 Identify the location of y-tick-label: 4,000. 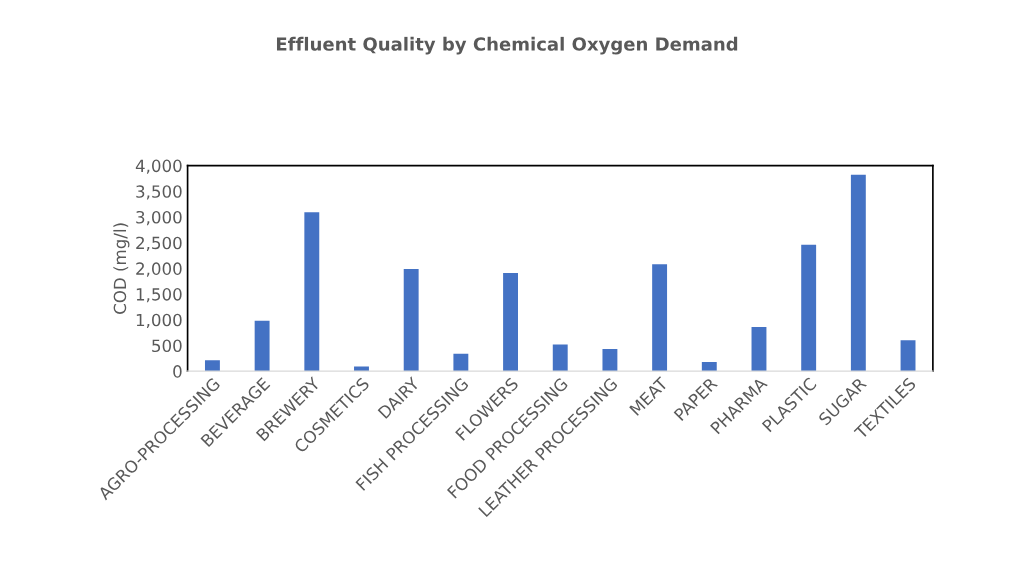
(158, 166).